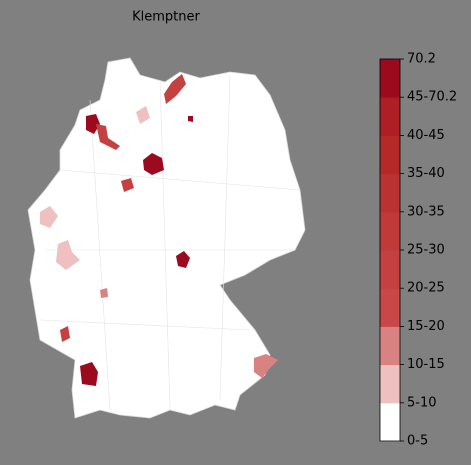 The image size is (471, 465). I want to click on colorbar-label: 25-30, so click(426, 250).